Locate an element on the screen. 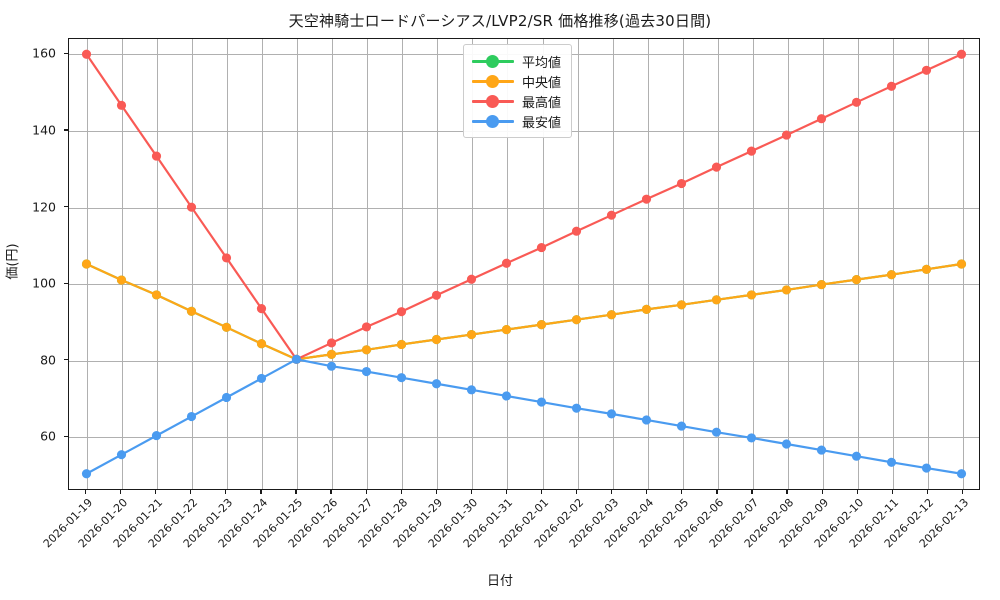  legend-item-最安値: 最安値 is located at coordinates (516, 121).